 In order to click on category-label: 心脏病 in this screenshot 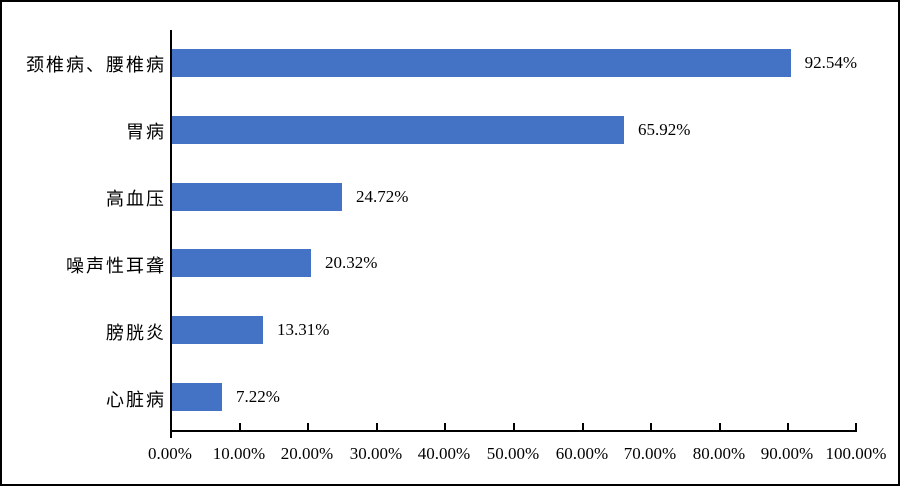, I will do `click(136, 399)`.